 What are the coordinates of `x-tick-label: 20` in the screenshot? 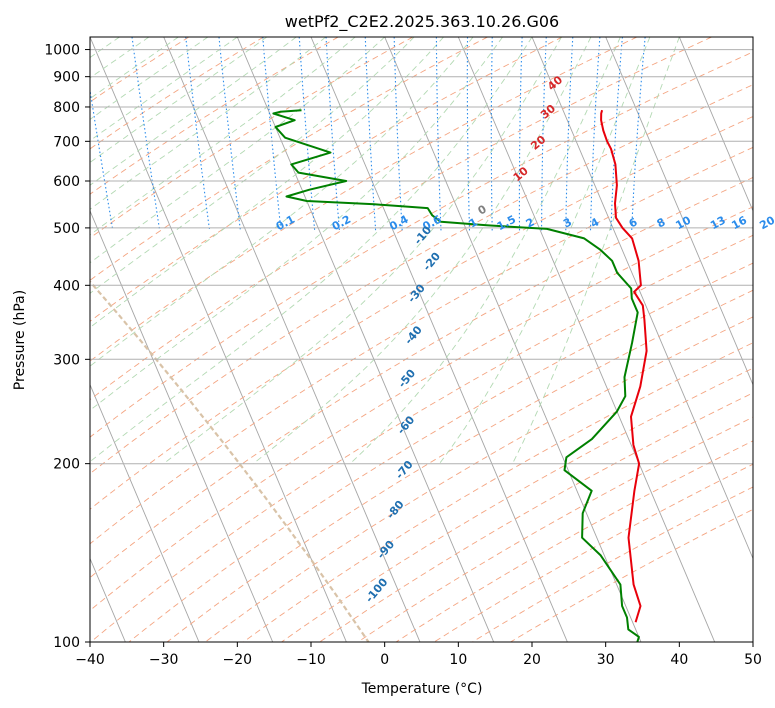 It's located at (532, 660).